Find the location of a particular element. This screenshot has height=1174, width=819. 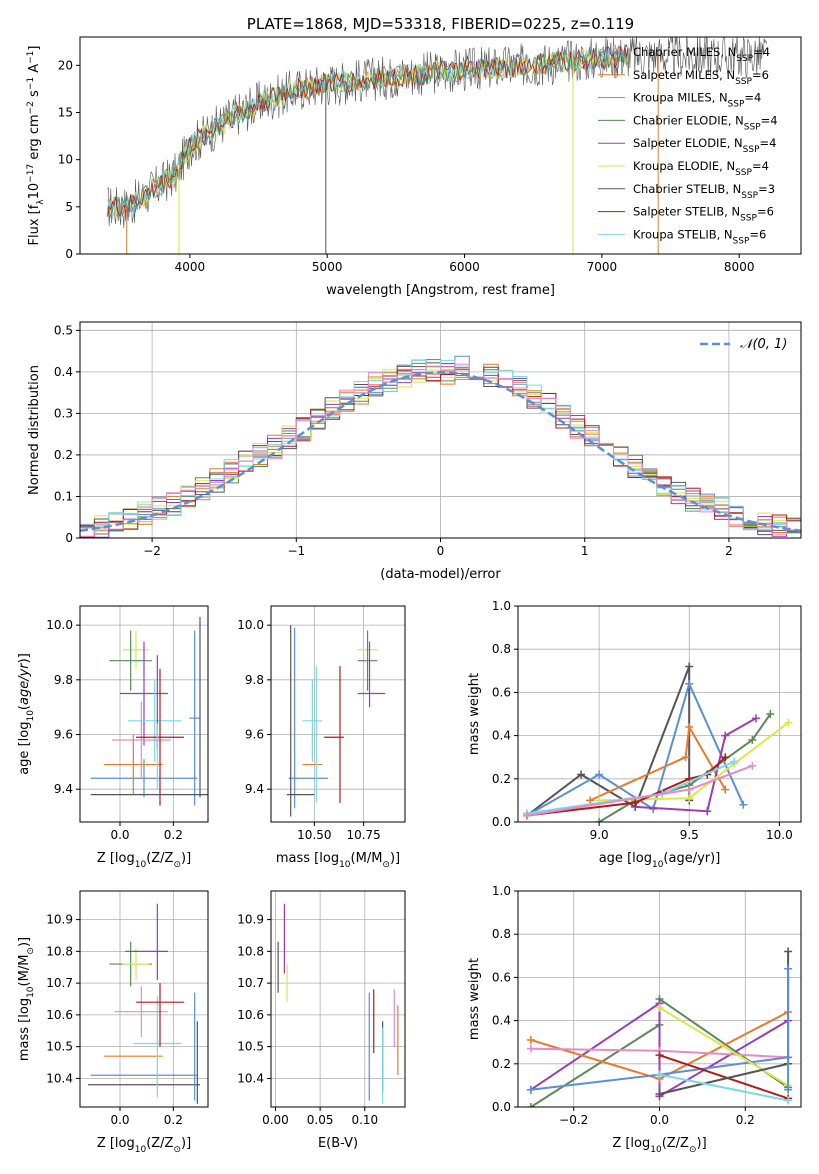

legend-entry: Chabrier STELIB, NSSP=3 is located at coordinates (704, 191).